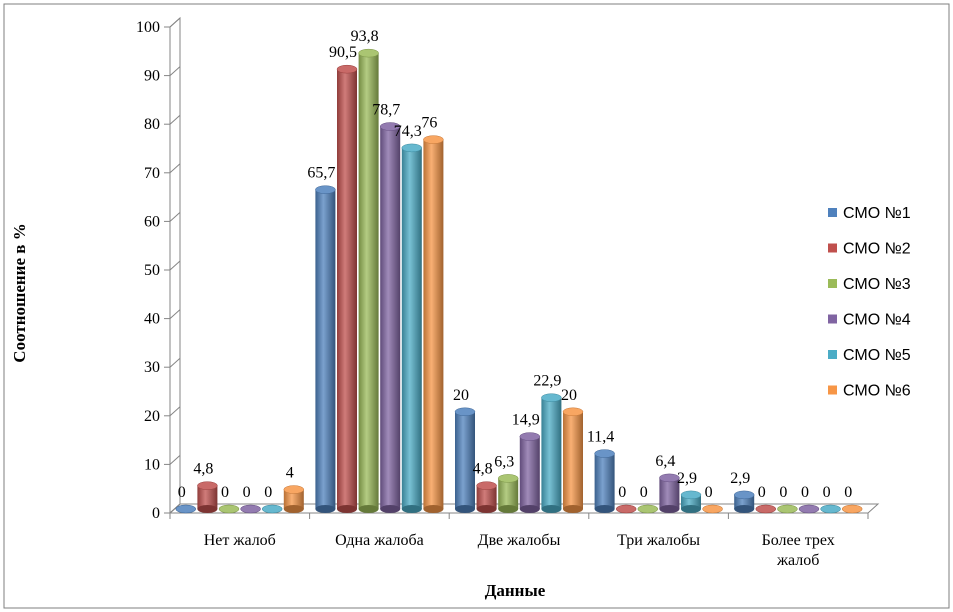  I want to click on data-label: 6,3, so click(504, 461).